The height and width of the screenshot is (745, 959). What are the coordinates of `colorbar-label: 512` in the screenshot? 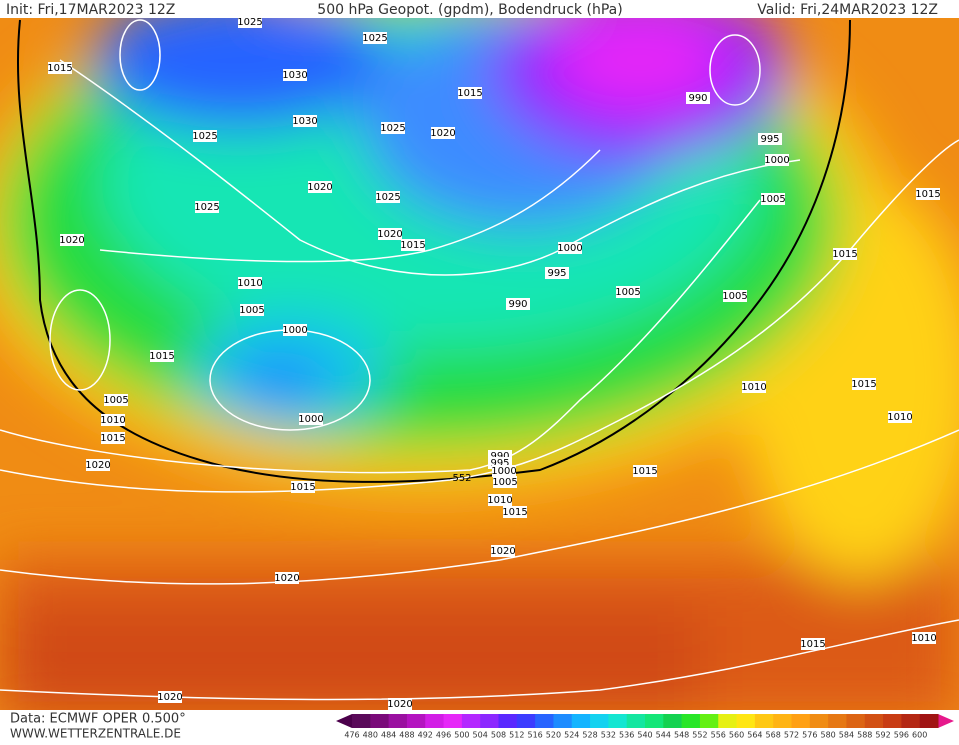 It's located at (516, 735).